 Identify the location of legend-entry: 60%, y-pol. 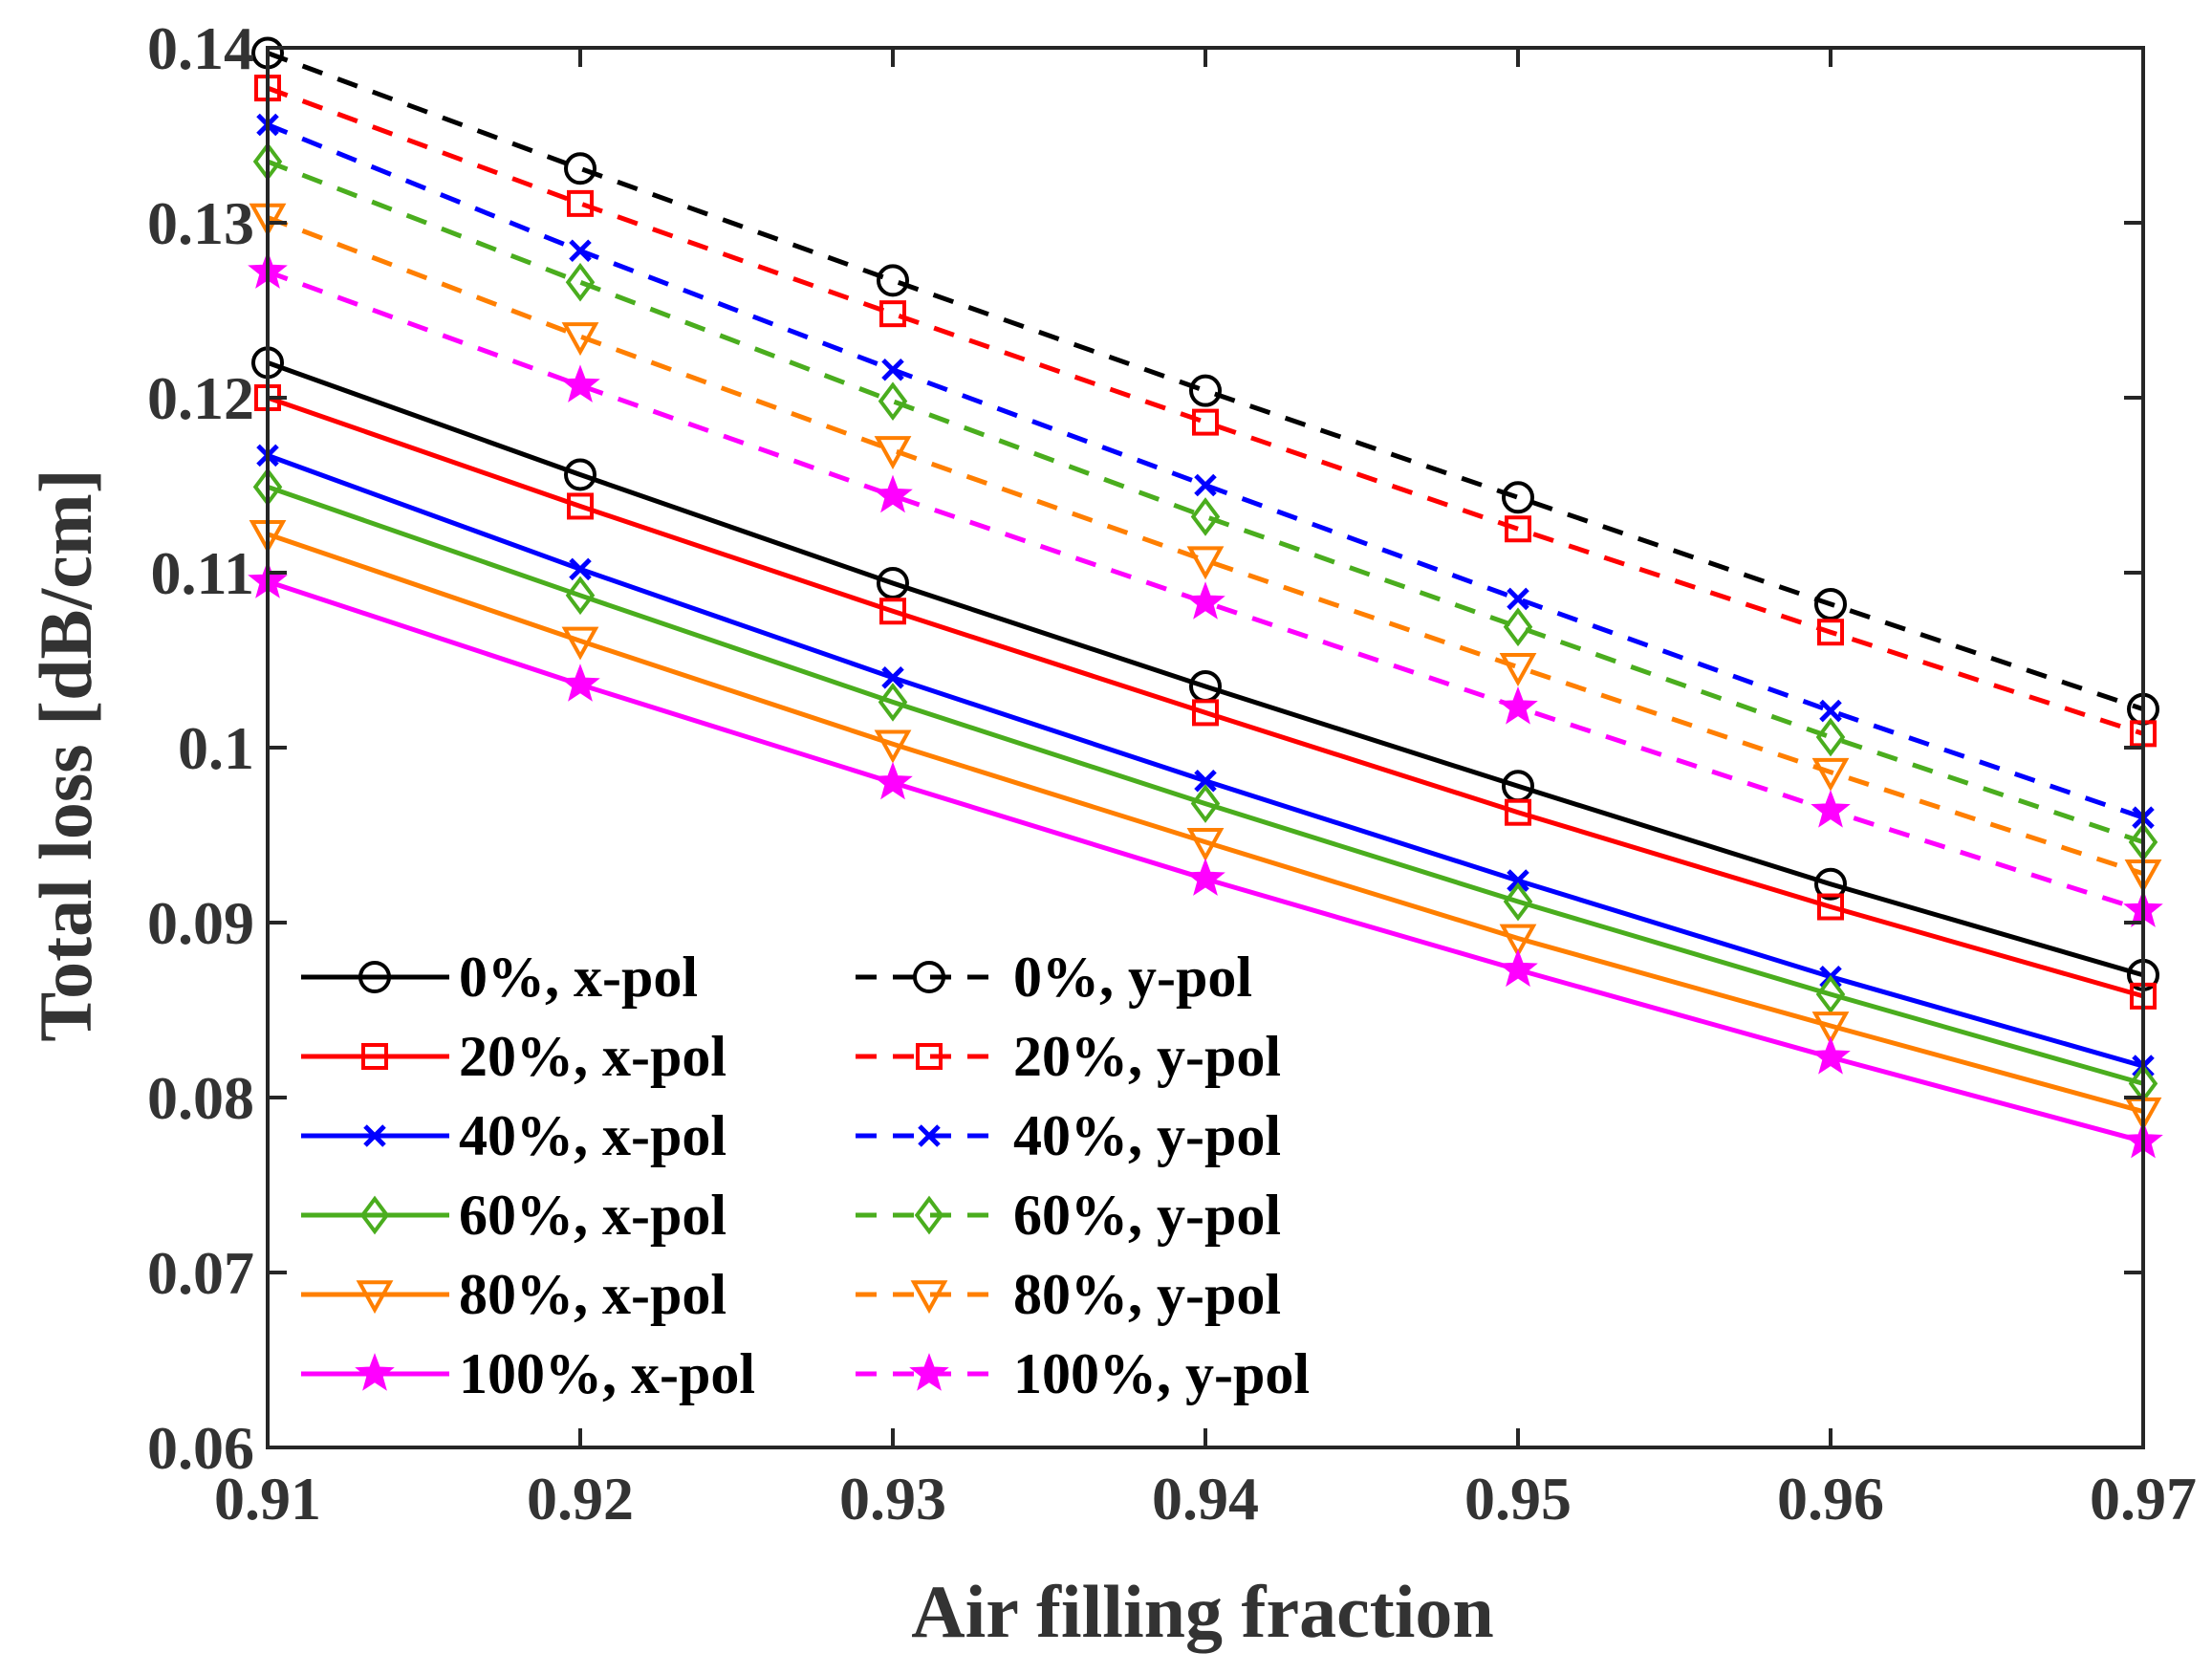
(1068, 1215).